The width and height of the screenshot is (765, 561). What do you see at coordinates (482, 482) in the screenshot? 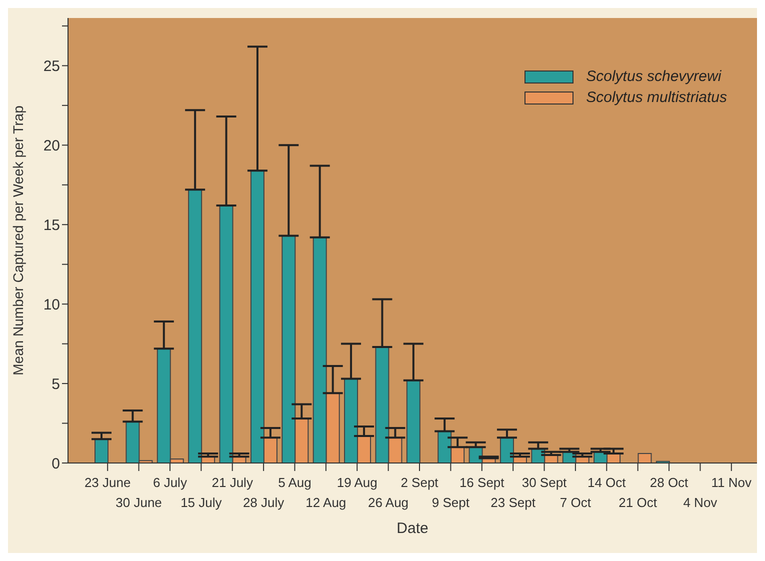
I see `x-tick-label: 16 Sept` at bounding box center [482, 482].